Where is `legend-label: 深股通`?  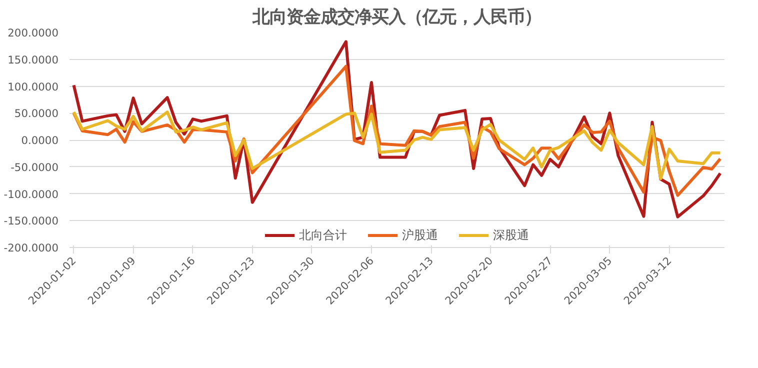 legend-label: 深股通 is located at coordinates (511, 235).